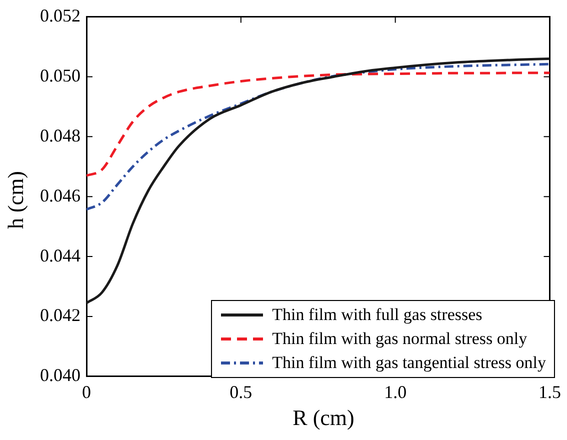 Image resolution: width=567 pixels, height=440 pixels. Describe the element at coordinates (60, 75) in the screenshot. I see `y-tick-label: 0.050` at that location.